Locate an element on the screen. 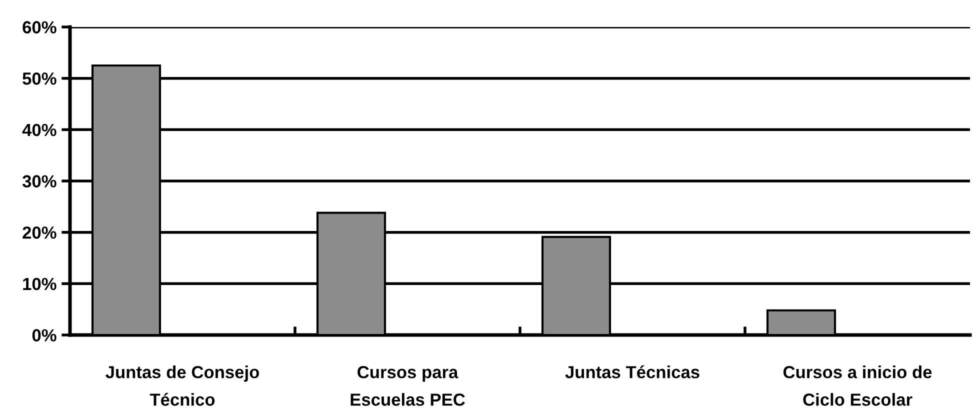  y-tick-label: 10% is located at coordinates (39, 284).